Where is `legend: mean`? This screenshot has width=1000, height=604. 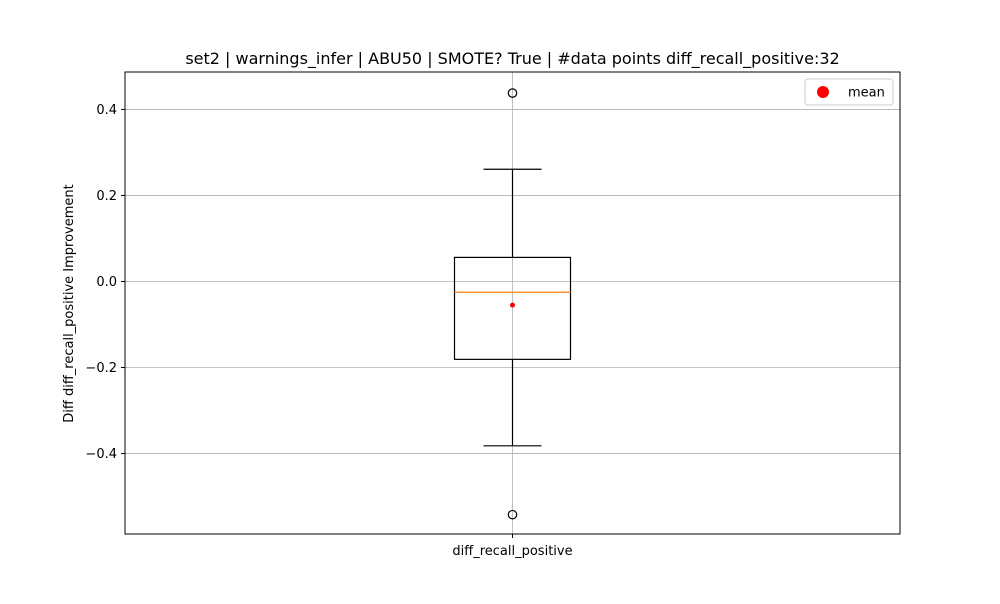 legend: mean is located at coordinates (849, 92).